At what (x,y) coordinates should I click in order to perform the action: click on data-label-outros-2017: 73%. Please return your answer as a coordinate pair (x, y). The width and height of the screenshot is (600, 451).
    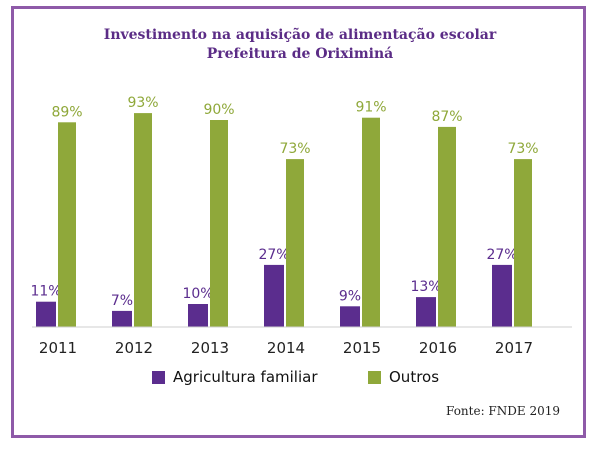
    Looking at the image, I should click on (522, 149).